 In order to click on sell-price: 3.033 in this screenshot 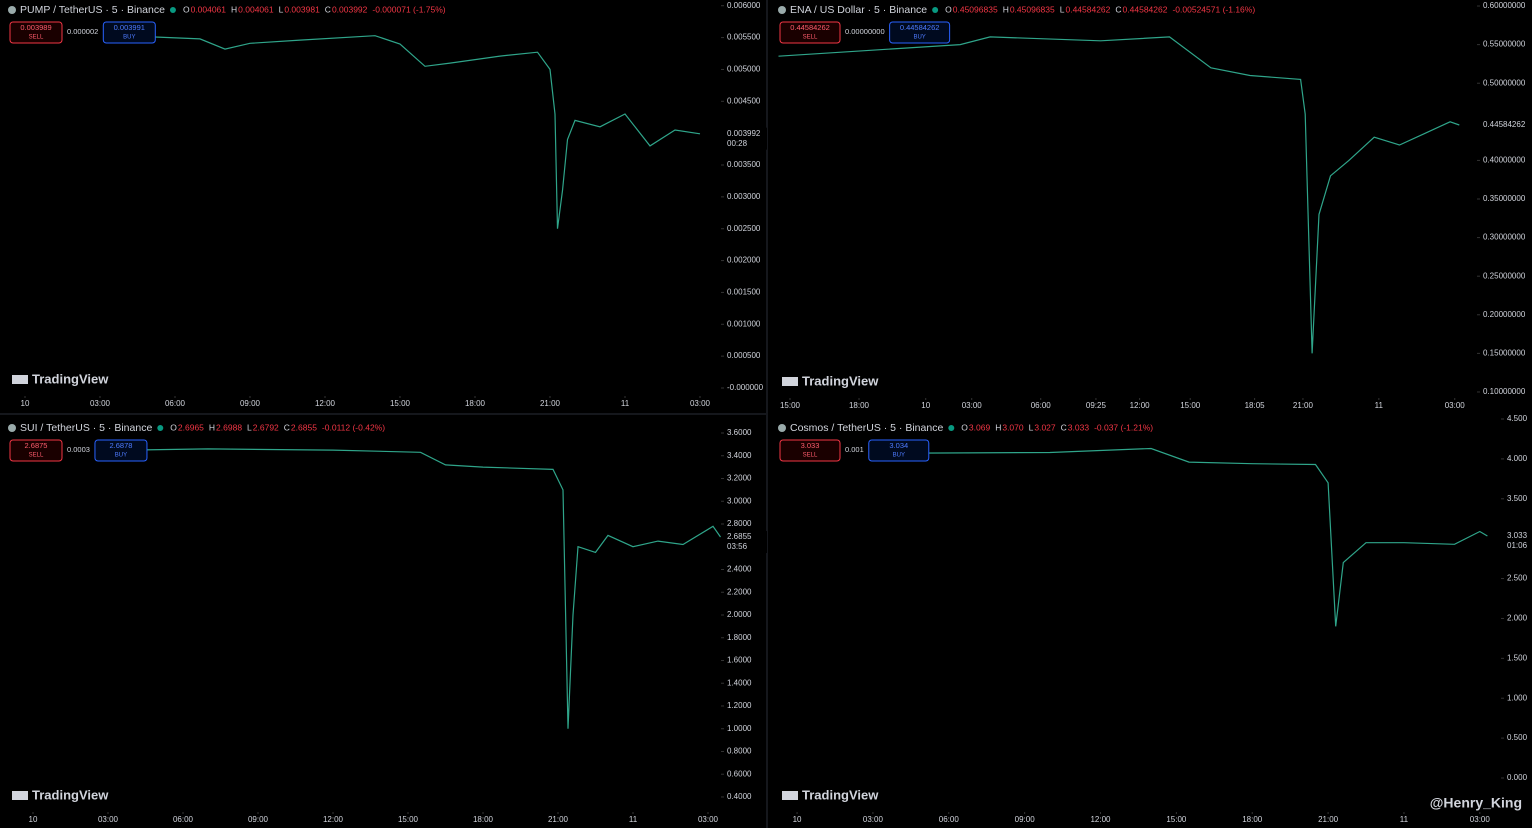, I will do `click(810, 445)`.